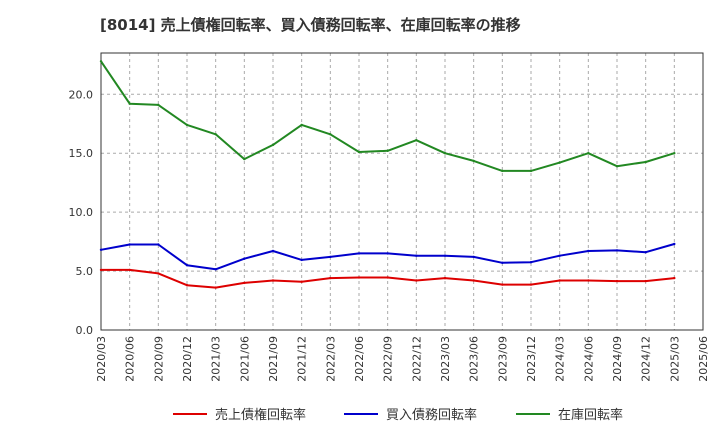 Image resolution: width=720 pixels, height=440 pixels. Describe the element at coordinates (81, 153) in the screenshot. I see `y-tick-label: 15.0` at that location.